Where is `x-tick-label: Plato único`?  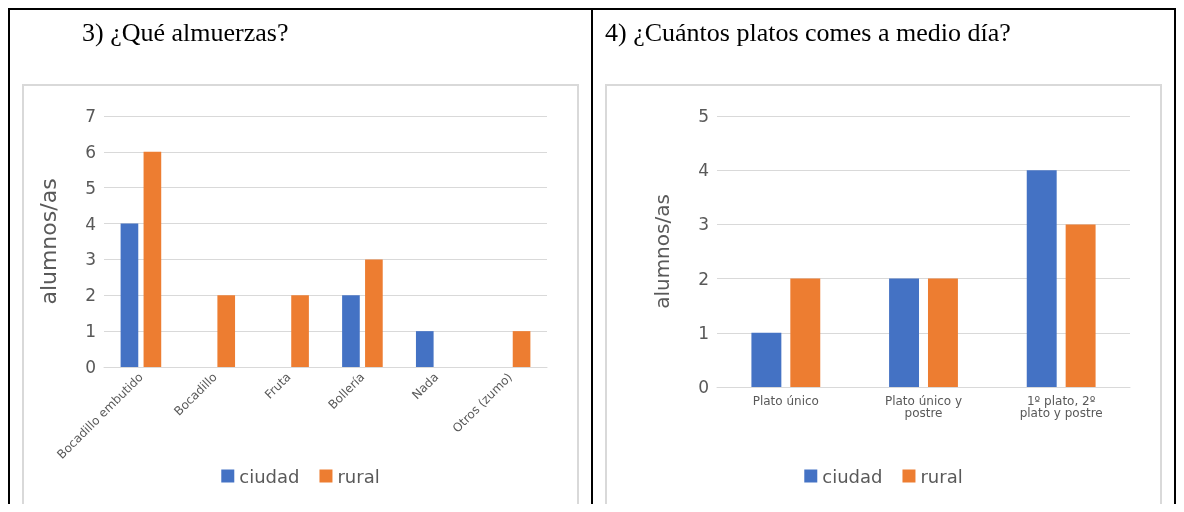
x-tick-label: Plato único is located at coordinates (785, 401).